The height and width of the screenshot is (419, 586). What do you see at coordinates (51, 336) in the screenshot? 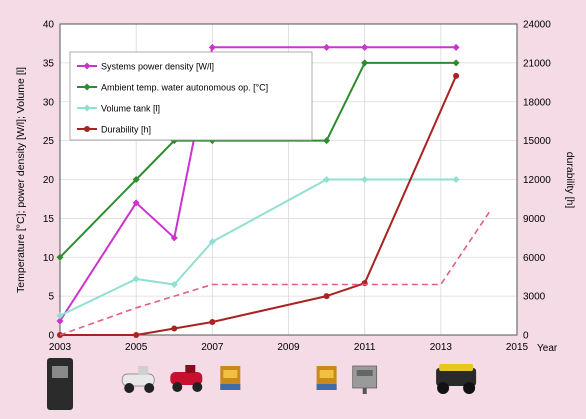
I see `y-left-tick-label: 0` at bounding box center [51, 336].